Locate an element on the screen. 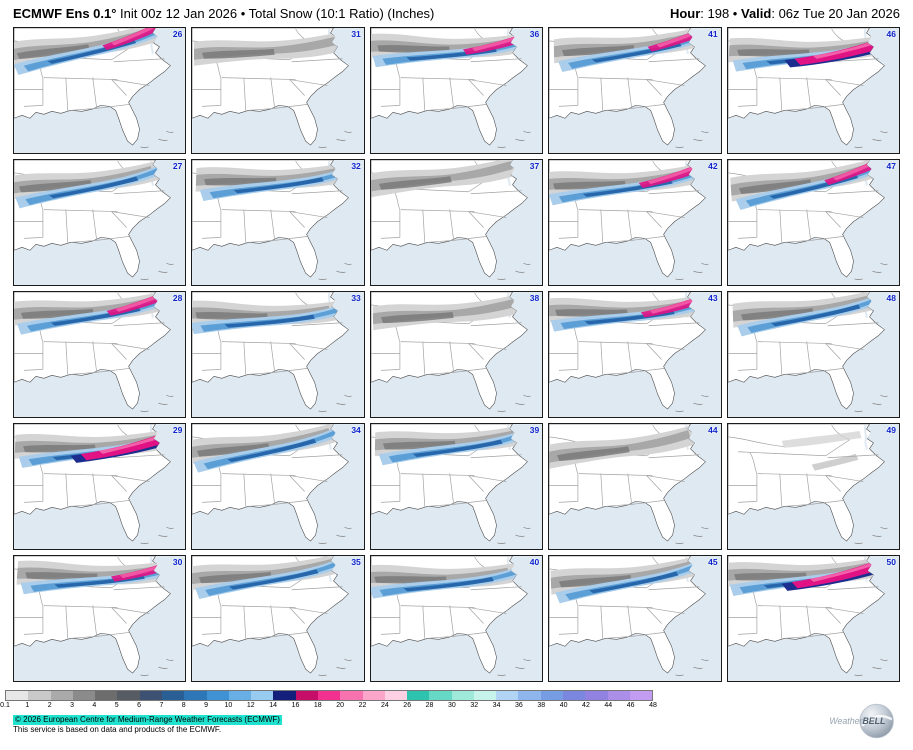 Image resolution: width=913 pixels, height=750 pixels. ensemble-member-panel: 33 is located at coordinates (278, 354).